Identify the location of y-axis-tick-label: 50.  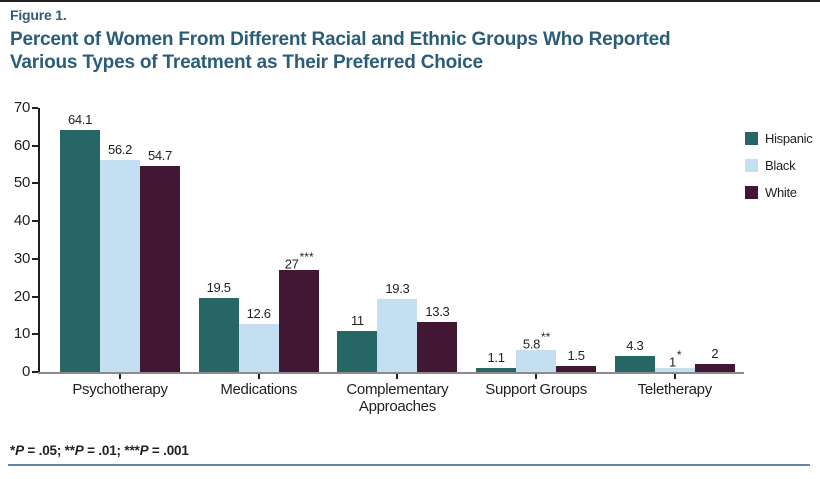
(21, 183).